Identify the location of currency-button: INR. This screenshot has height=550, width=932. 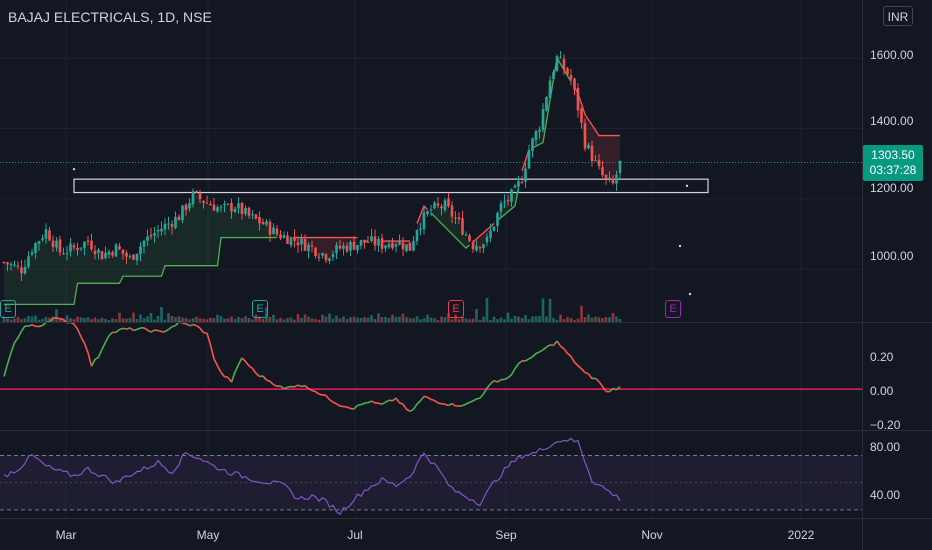
(898, 16).